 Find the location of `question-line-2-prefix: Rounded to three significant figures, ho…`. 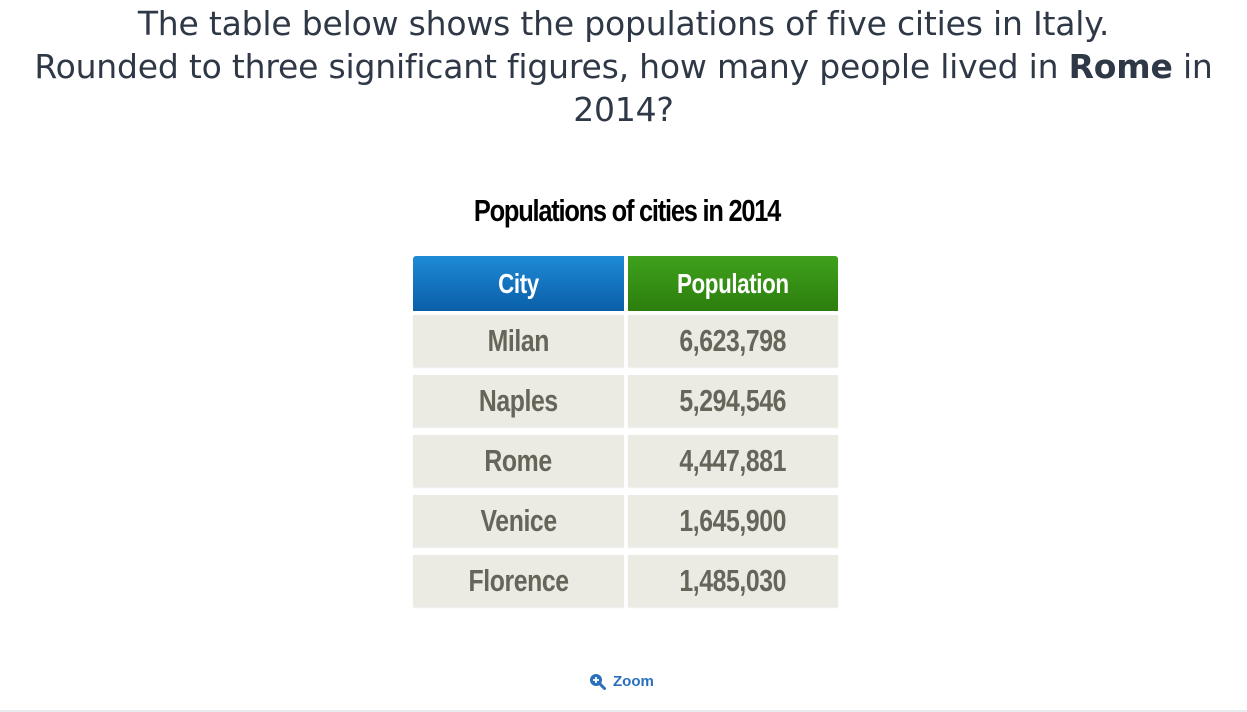

question-line-2-prefix: Rounded to three significant figures, ho… is located at coordinates (551, 66).